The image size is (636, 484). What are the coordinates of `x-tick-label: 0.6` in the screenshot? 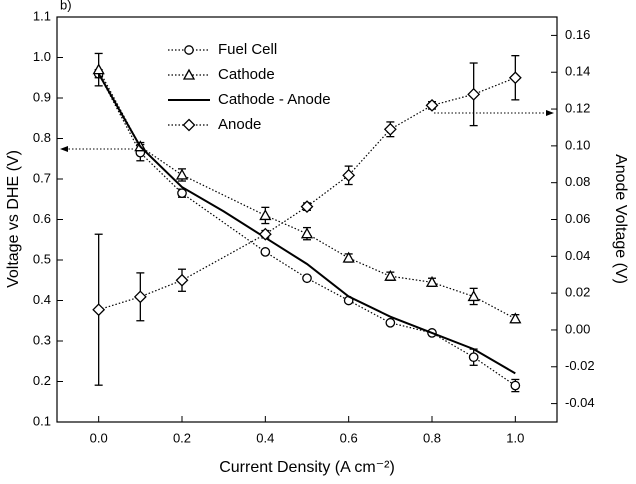 It's located at (349, 437).